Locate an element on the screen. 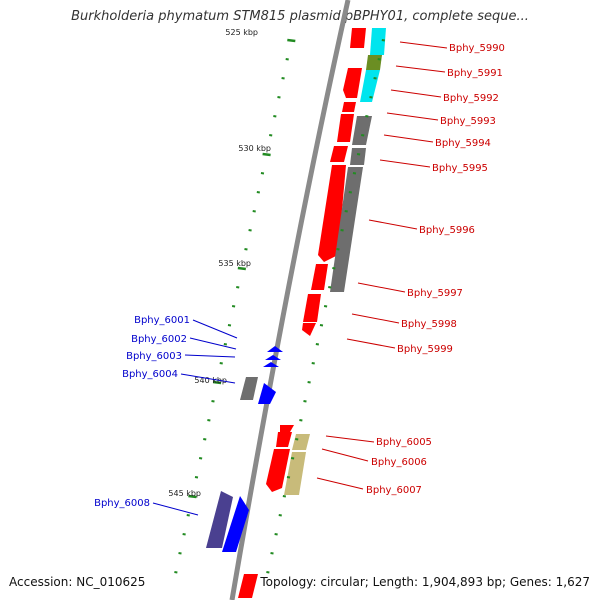 The height and width of the screenshot is (600, 600). scale-label: 530 kbp is located at coordinates (254, 148).